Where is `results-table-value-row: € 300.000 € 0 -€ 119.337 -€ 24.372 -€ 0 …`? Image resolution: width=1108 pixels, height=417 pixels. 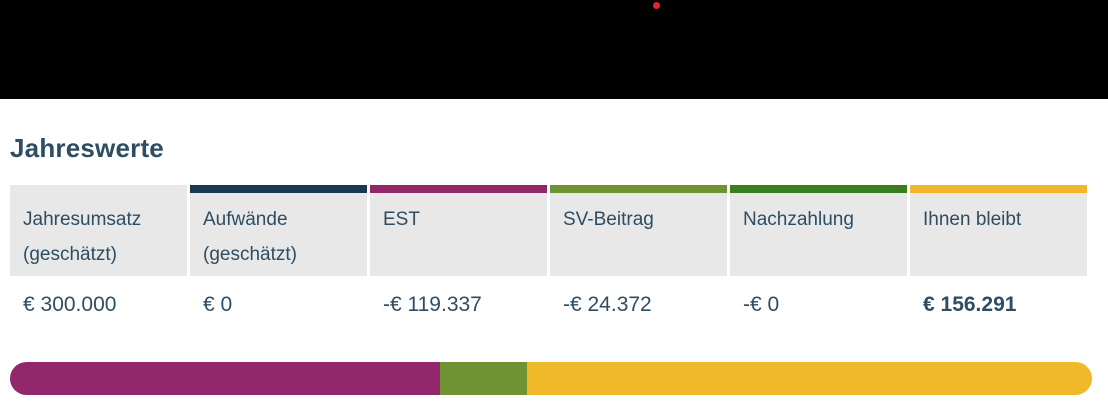
results-table-value-row: € 300.000 € 0 -€ 119.337 -€ 24.372 -€ 0 … is located at coordinates (548, 305).